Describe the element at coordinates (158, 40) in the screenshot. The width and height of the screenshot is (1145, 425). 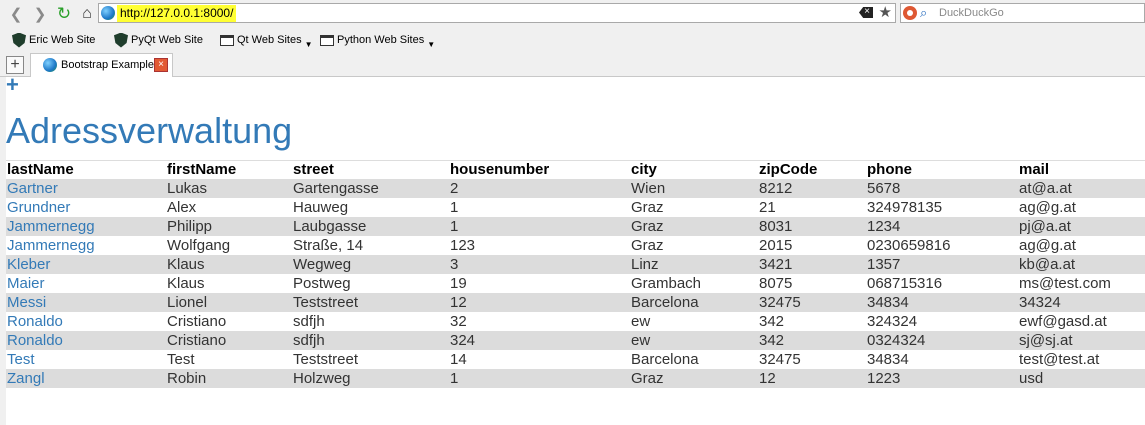
I see `bookmark-pyqt: PyQt Web Site` at that location.